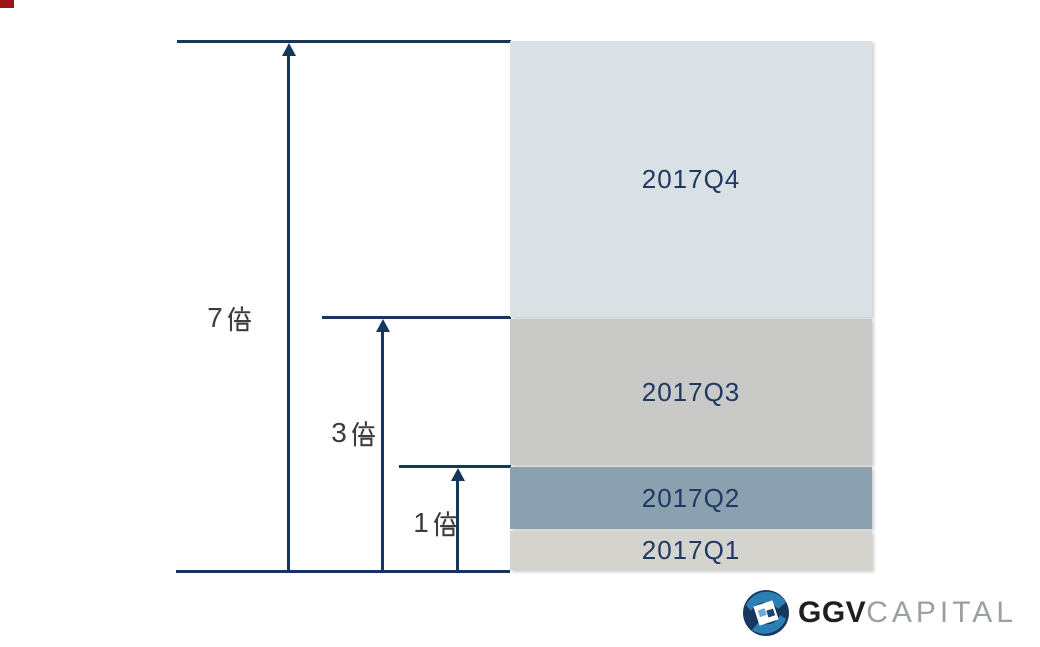 This screenshot has width=1040, height=647. I want to click on seven-x-label: 7, so click(229, 318).